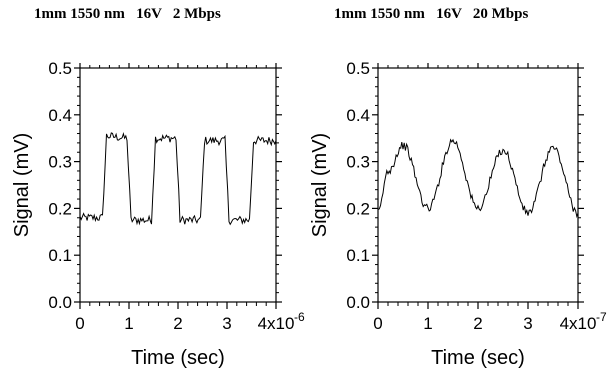 Image resolution: width=607 pixels, height=380 pixels. What do you see at coordinates (60, 208) in the screenshot?
I see `chart0-y-tick-label: 0.2` at bounding box center [60, 208].